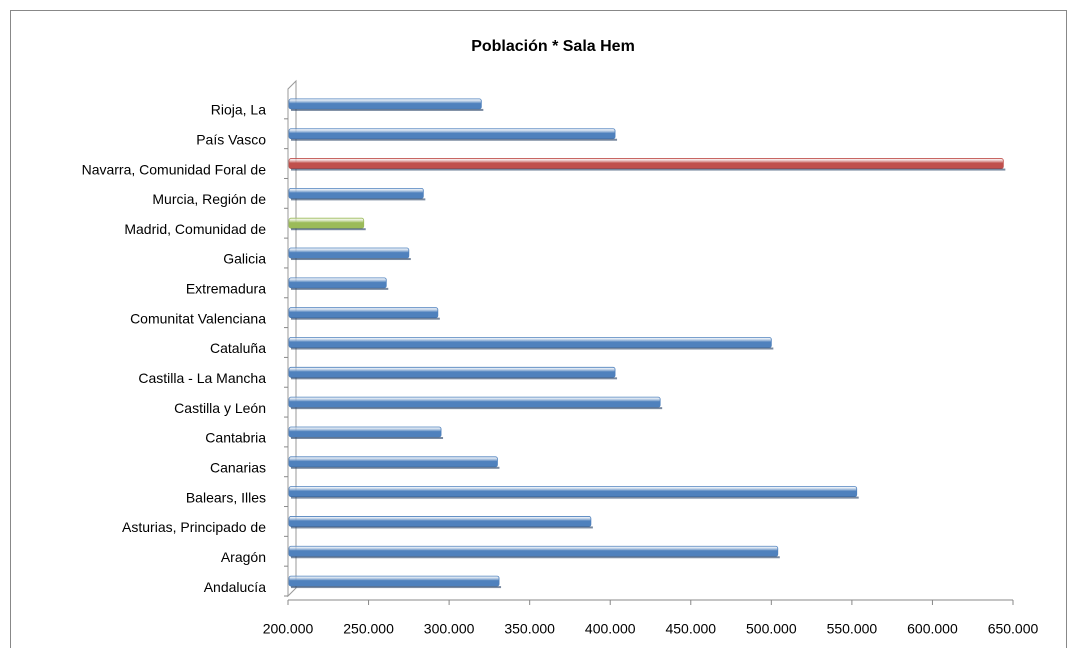  What do you see at coordinates (932, 629) in the screenshot?
I see `x-tick-label: 600.000` at bounding box center [932, 629].